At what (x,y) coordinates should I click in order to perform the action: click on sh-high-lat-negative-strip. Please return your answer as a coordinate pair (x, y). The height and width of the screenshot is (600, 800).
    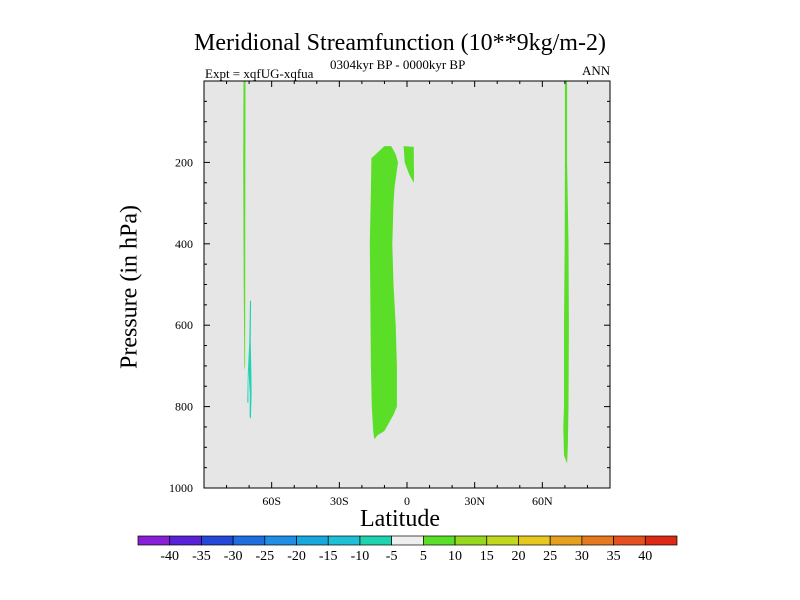
    Looking at the image, I should click on (249, 359).